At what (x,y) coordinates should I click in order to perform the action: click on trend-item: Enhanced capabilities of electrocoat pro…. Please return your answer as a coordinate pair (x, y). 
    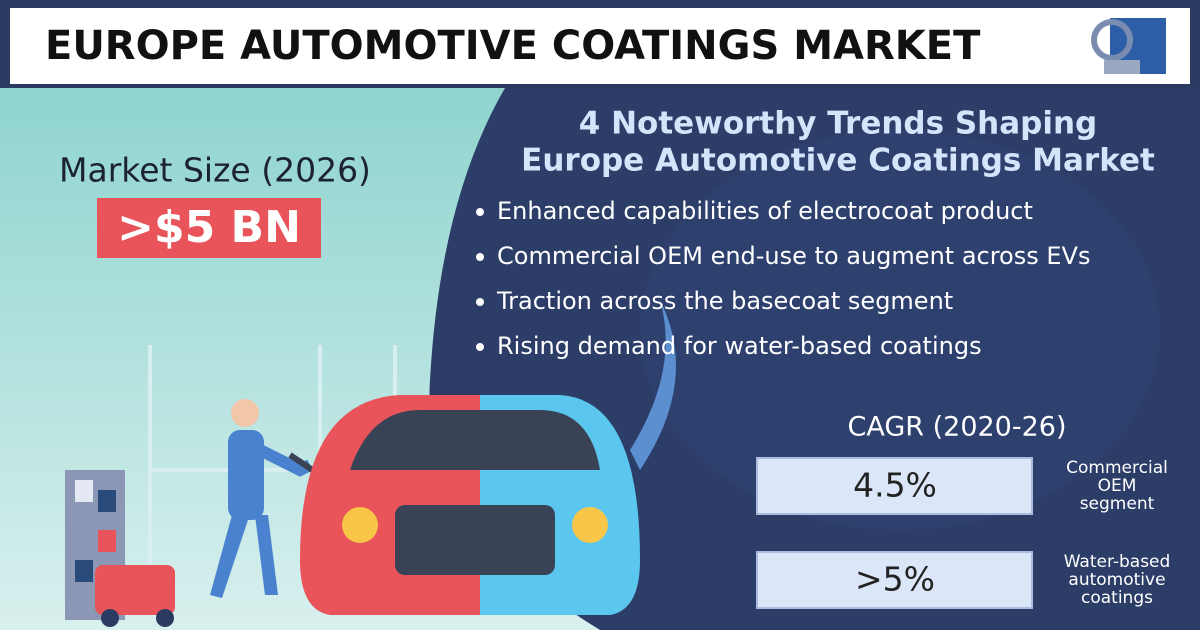
    Looking at the image, I should click on (765, 211).